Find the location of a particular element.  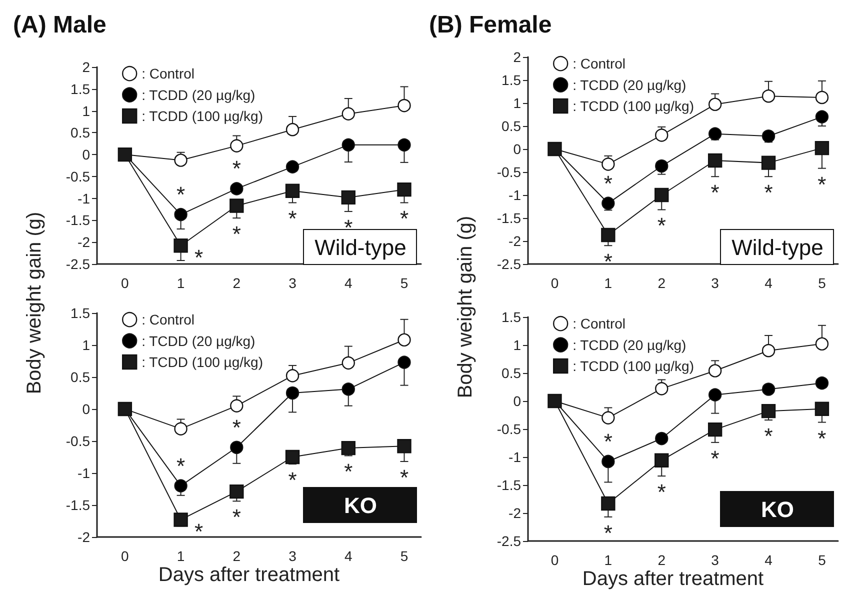

x-axis-title: Days after treatment is located at coordinates (673, 579).